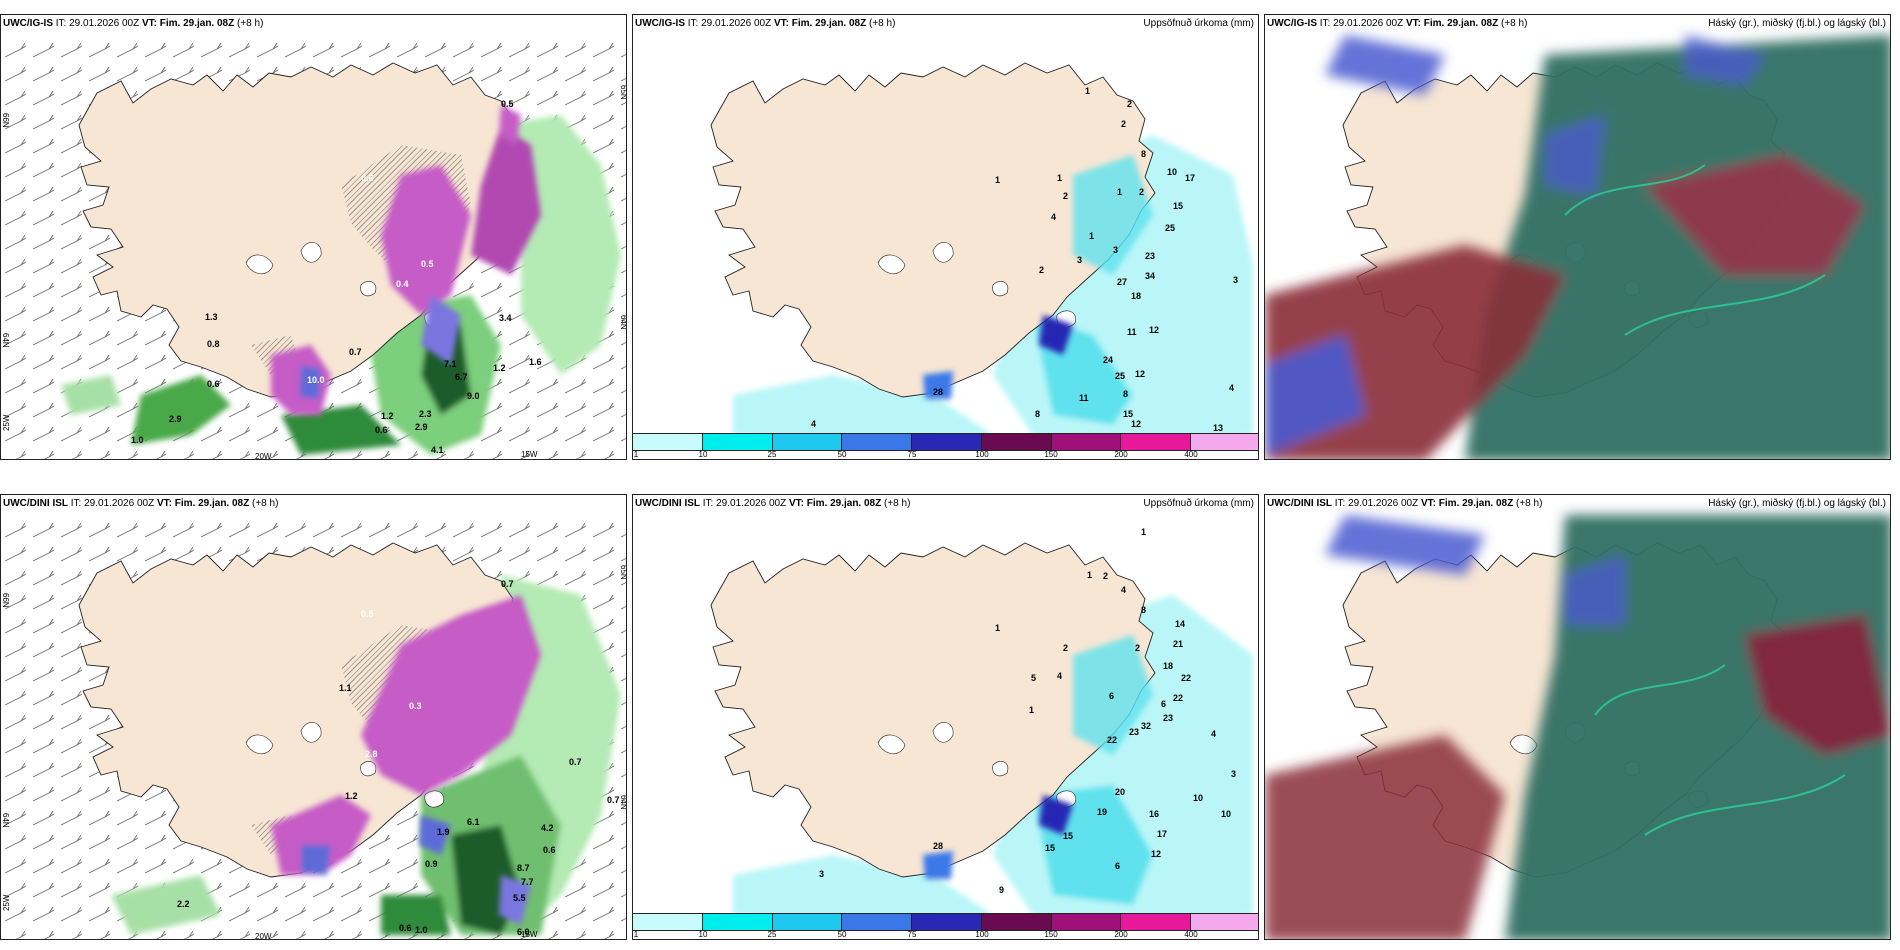 The image size is (1900, 950). I want to click on svg-text: 19, so click(1102, 812).